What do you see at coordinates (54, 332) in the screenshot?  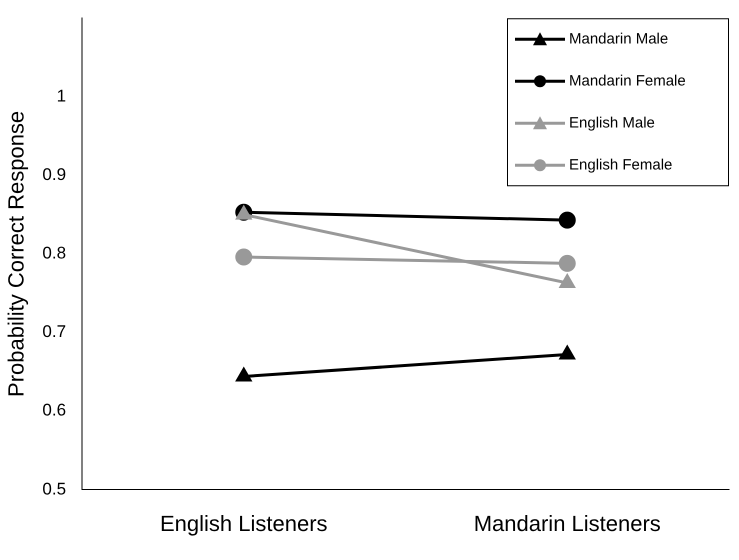 I see `y-tick-label: 0.7` at bounding box center [54, 332].